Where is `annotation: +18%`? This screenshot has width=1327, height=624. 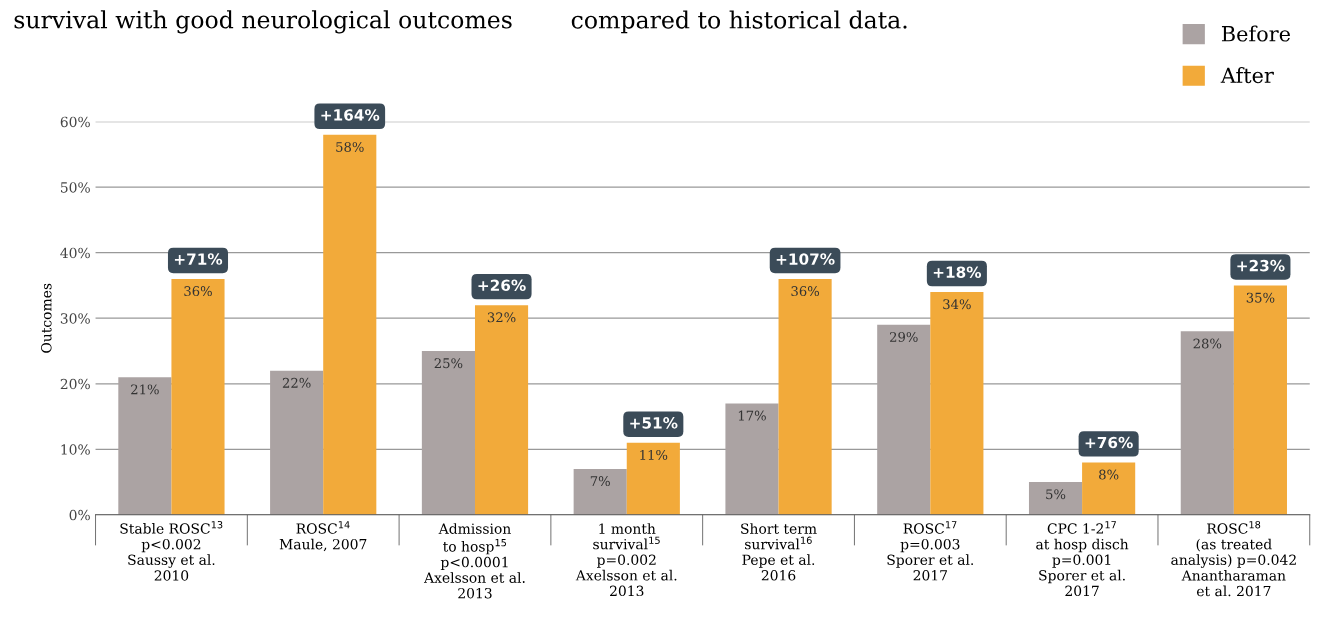
annotation: +18% is located at coordinates (957, 272).